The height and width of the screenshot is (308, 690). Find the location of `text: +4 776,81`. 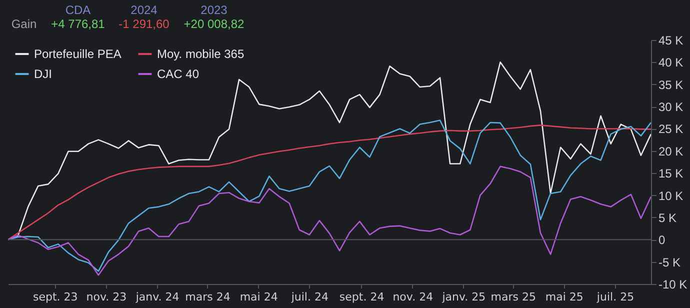

text: +4 776,81 is located at coordinates (78, 24).